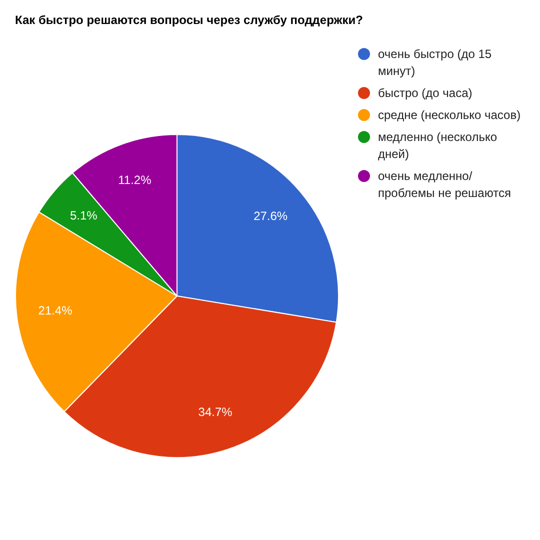 Image resolution: width=540 pixels, height=540 pixels. Describe the element at coordinates (84, 215) in the screenshot. I see `data-label: 5.1%` at that location.